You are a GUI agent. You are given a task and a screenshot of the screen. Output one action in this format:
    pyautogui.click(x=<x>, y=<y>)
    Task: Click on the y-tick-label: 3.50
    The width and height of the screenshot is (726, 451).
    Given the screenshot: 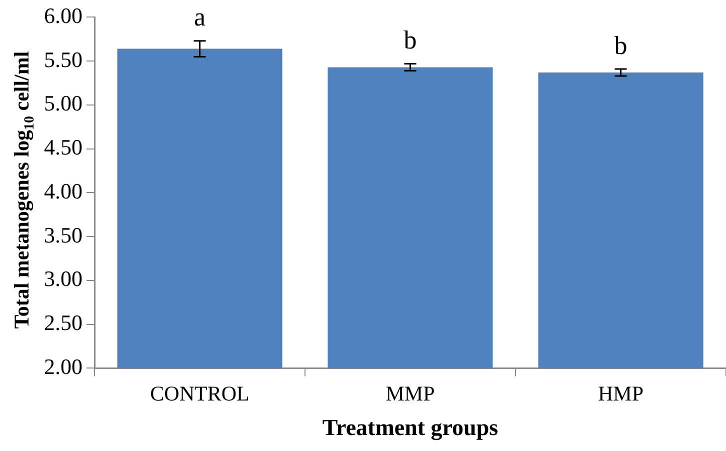 What is the action you would take?
    pyautogui.click(x=63, y=235)
    